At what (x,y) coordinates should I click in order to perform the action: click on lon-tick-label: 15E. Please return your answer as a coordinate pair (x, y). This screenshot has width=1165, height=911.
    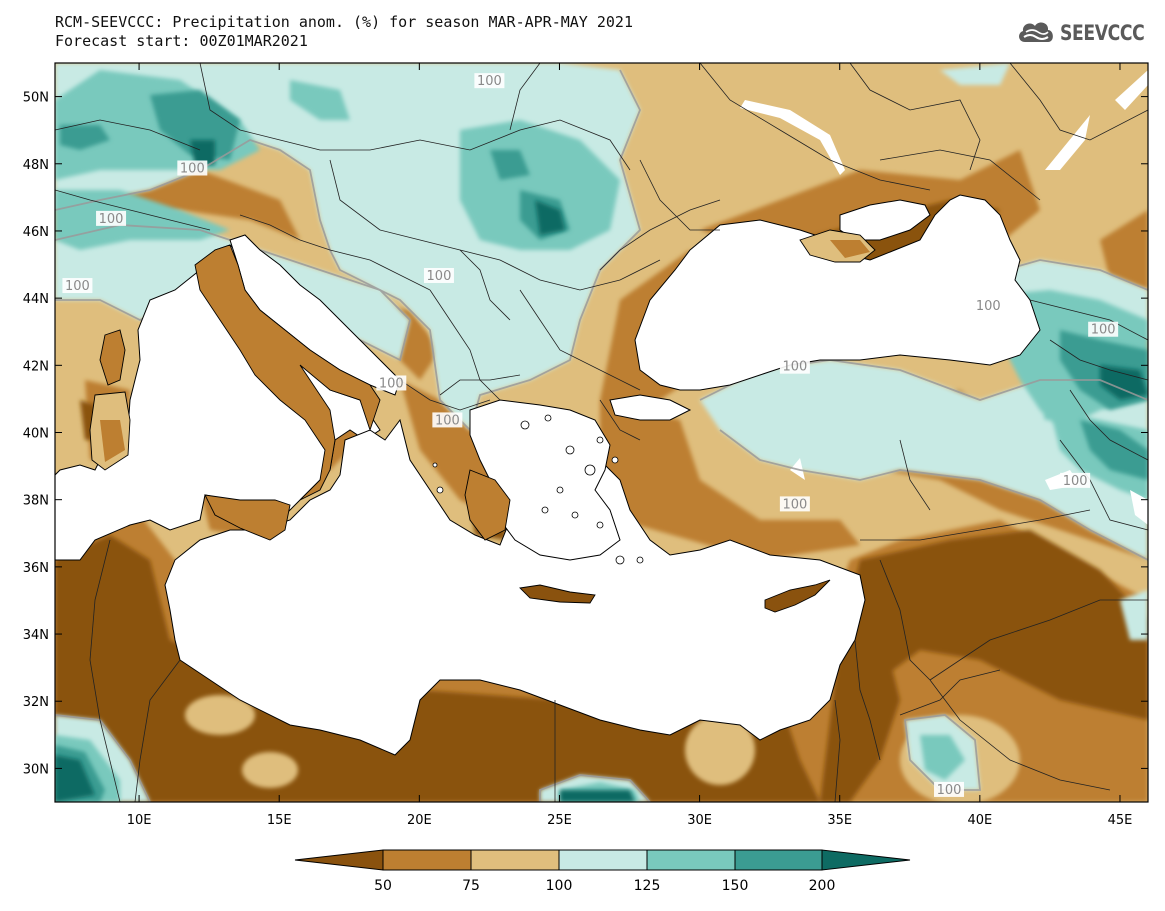
    Looking at the image, I should click on (279, 820).